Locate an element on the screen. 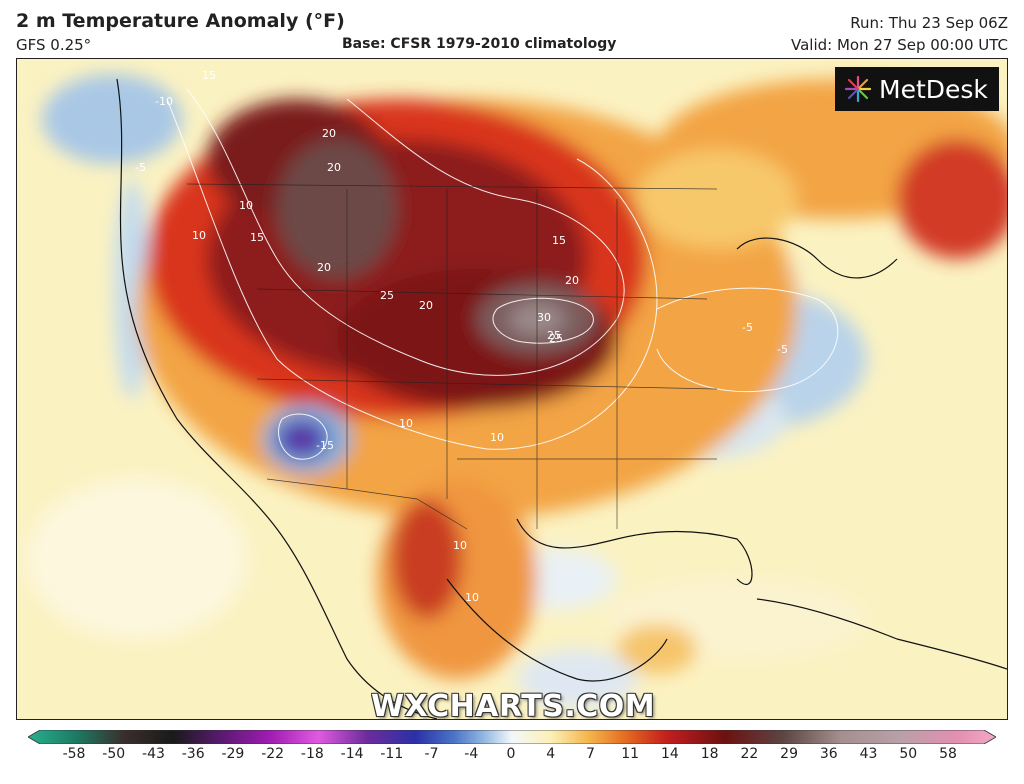 The image size is (1024, 784). colorbar is located at coordinates (512, 737).